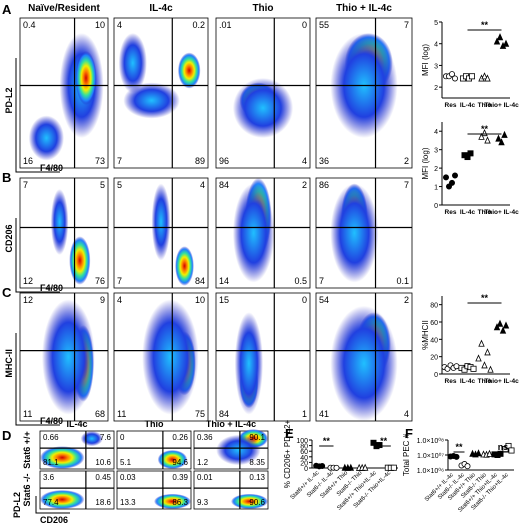 Image resolution: width=520 pixels, height=527 pixels. What do you see at coordinates (106, 437) in the screenshot?
I see `quadrant-percent: 7.6` at bounding box center [106, 437].